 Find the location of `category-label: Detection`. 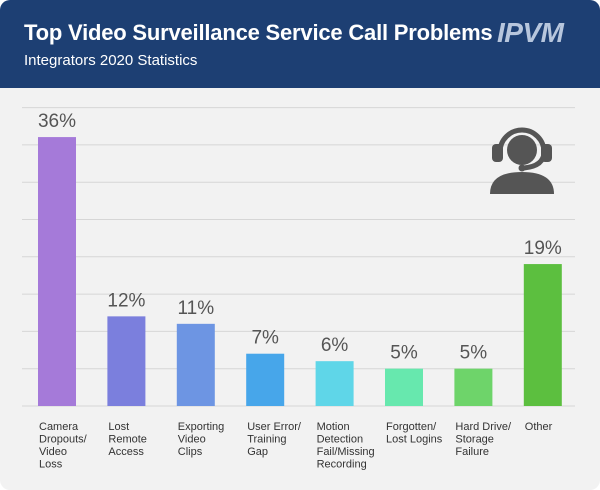

category-label: Detection is located at coordinates (340, 440).